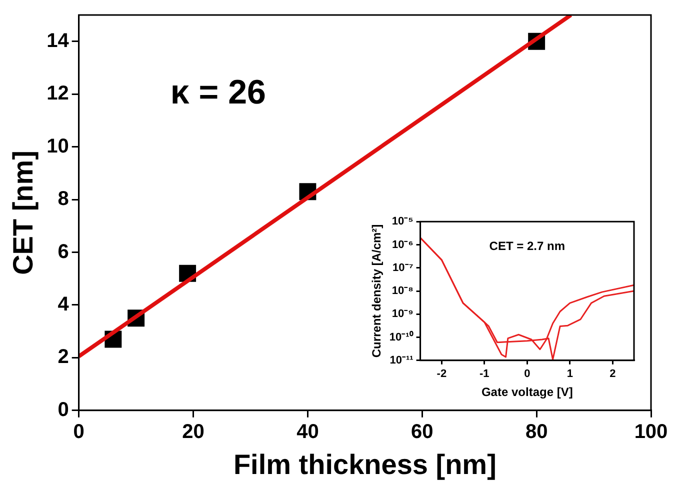  Describe the element at coordinates (307, 431) in the screenshot. I see `x-tick-label: 40` at that location.